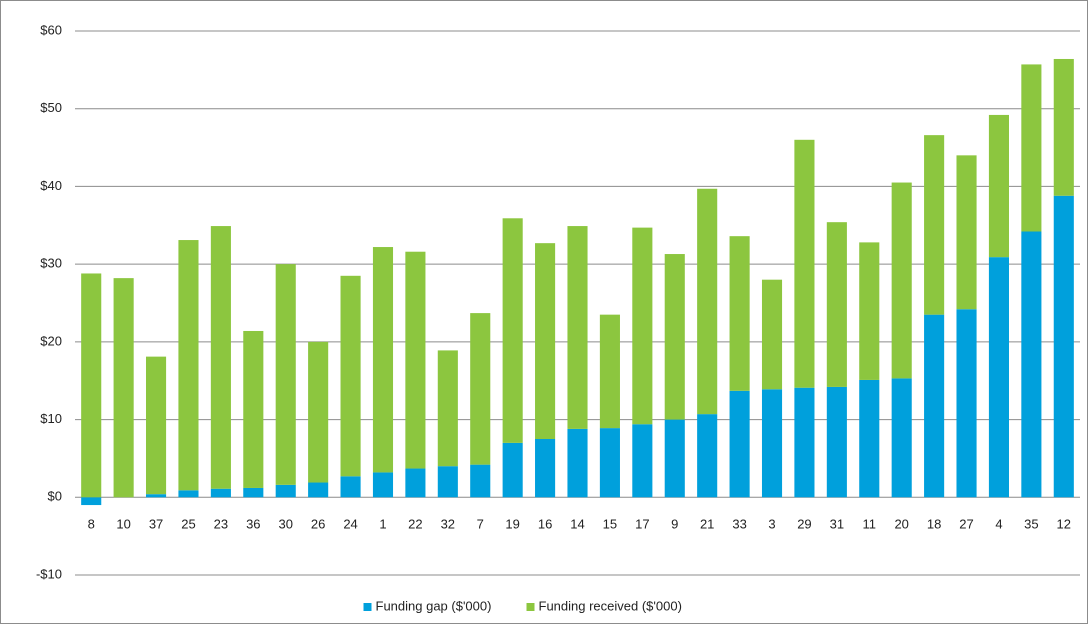 This screenshot has height=629, width=1088. I want to click on x-tick-label: 20, so click(901, 524).